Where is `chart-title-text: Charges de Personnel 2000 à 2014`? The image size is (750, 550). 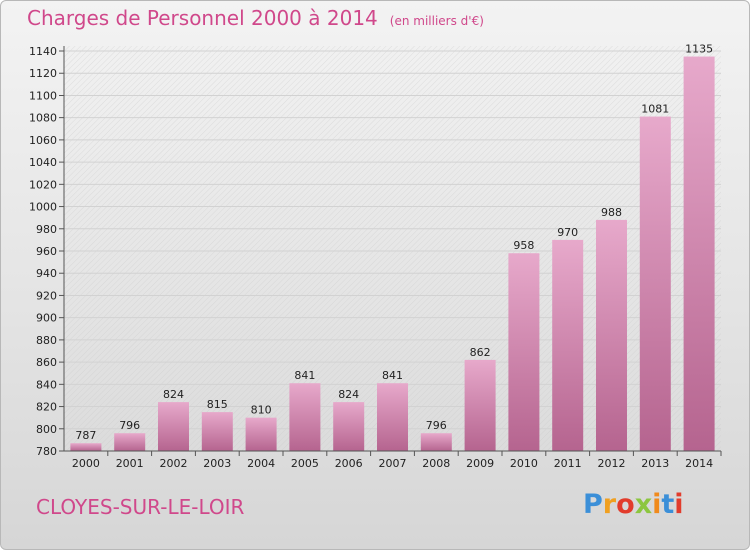 chart-title-text: Charges de Personnel 2000 à 2014 is located at coordinates (202, 18).